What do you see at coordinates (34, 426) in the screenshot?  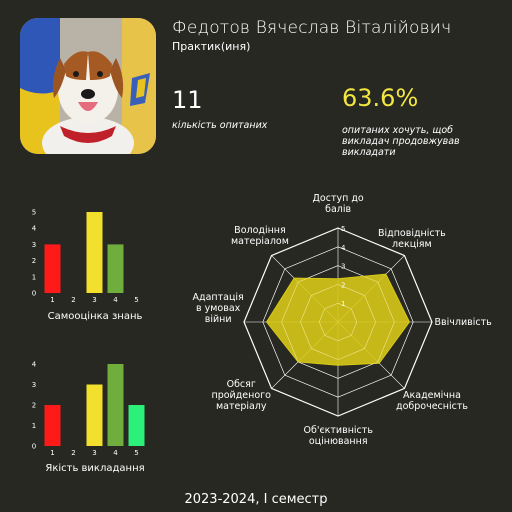 I see `bar-chart-2-ytick: 1` at bounding box center [34, 426].